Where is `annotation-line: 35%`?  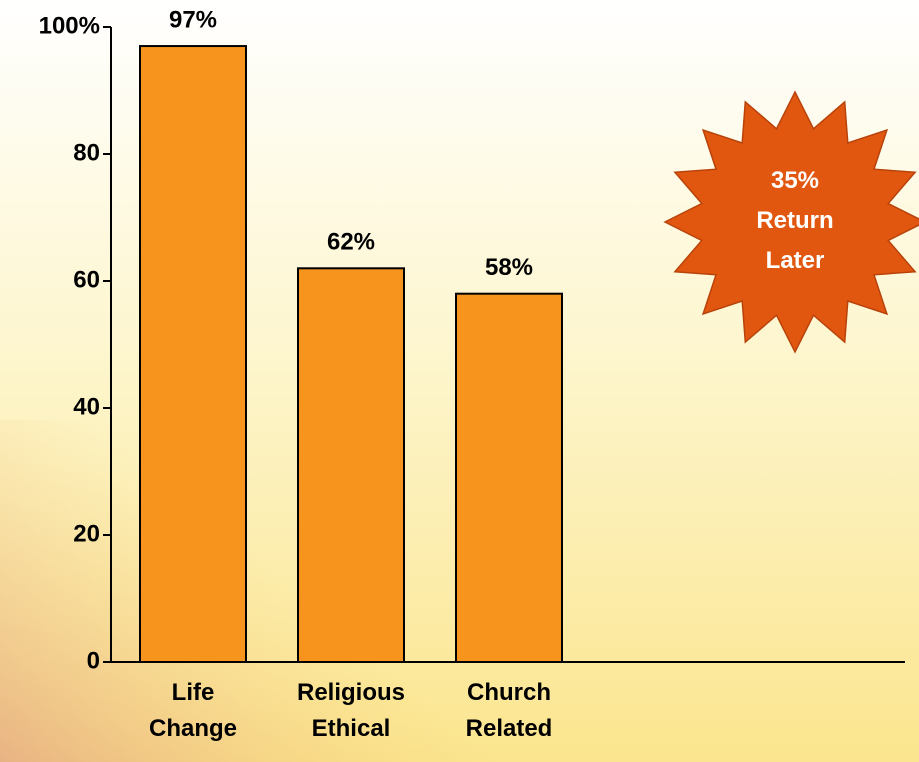 annotation-line: 35% is located at coordinates (795, 180).